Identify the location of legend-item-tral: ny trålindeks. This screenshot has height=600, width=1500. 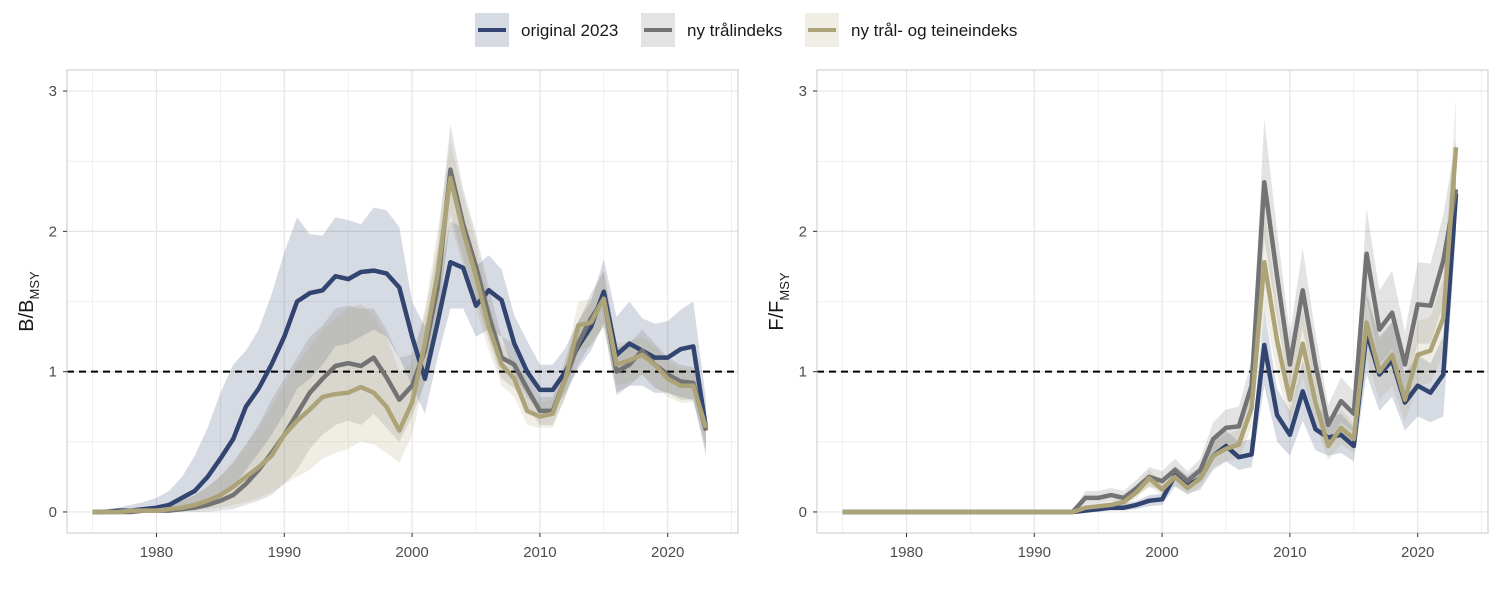
(711, 30).